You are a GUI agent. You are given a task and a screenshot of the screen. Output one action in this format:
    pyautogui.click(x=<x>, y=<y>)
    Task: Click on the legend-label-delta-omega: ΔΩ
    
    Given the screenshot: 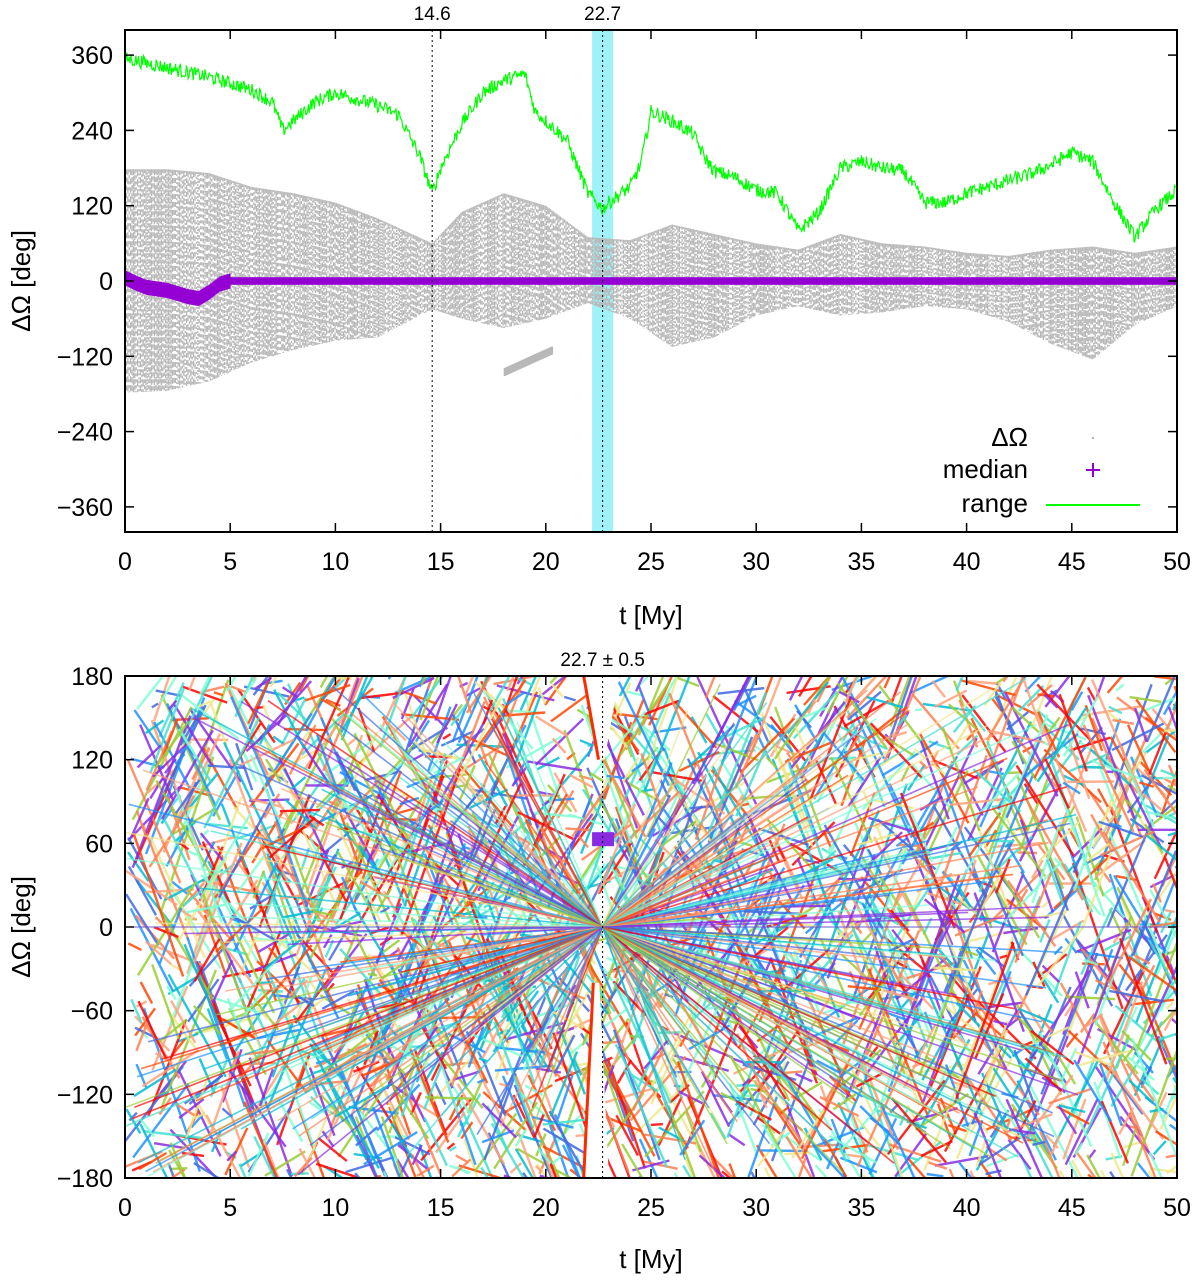 What is the action you would take?
    pyautogui.click(x=1009, y=437)
    